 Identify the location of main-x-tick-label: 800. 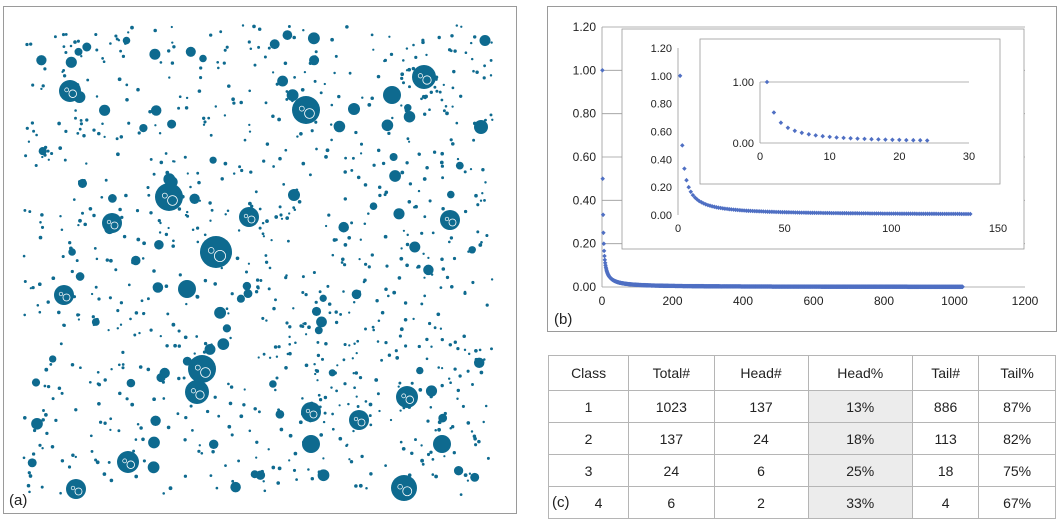
(884, 301).